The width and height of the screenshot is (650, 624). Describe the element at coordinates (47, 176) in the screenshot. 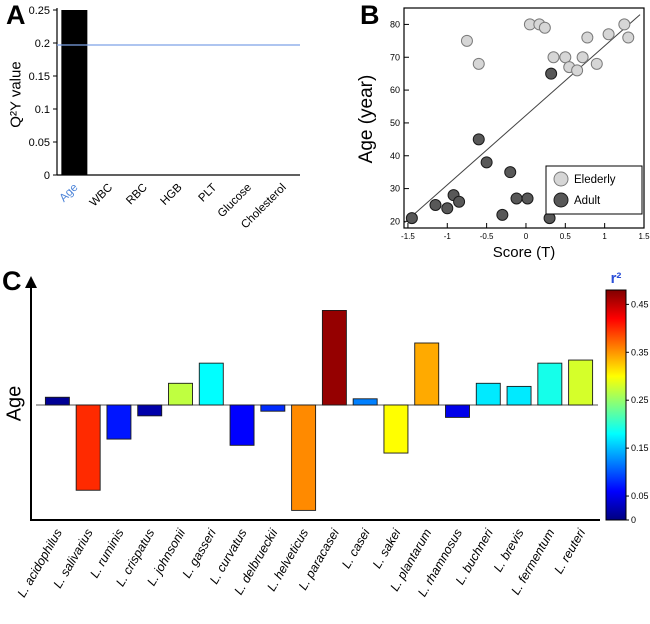

I see `a-y-tick-label: 0` at that location.